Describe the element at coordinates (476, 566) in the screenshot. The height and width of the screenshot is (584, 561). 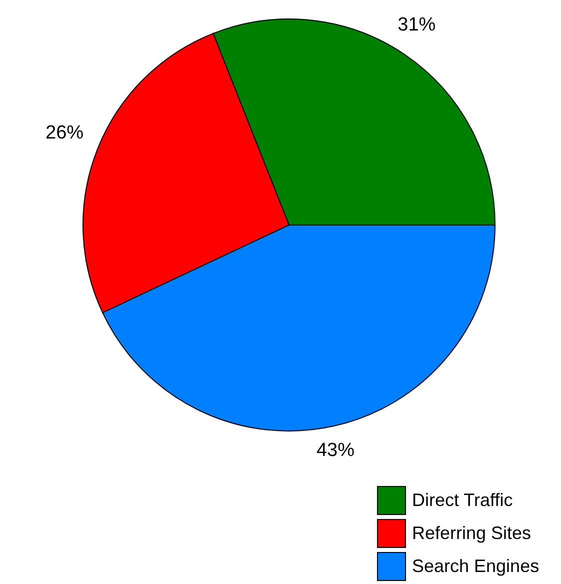
I see `legend-label: Search Engines` at that location.